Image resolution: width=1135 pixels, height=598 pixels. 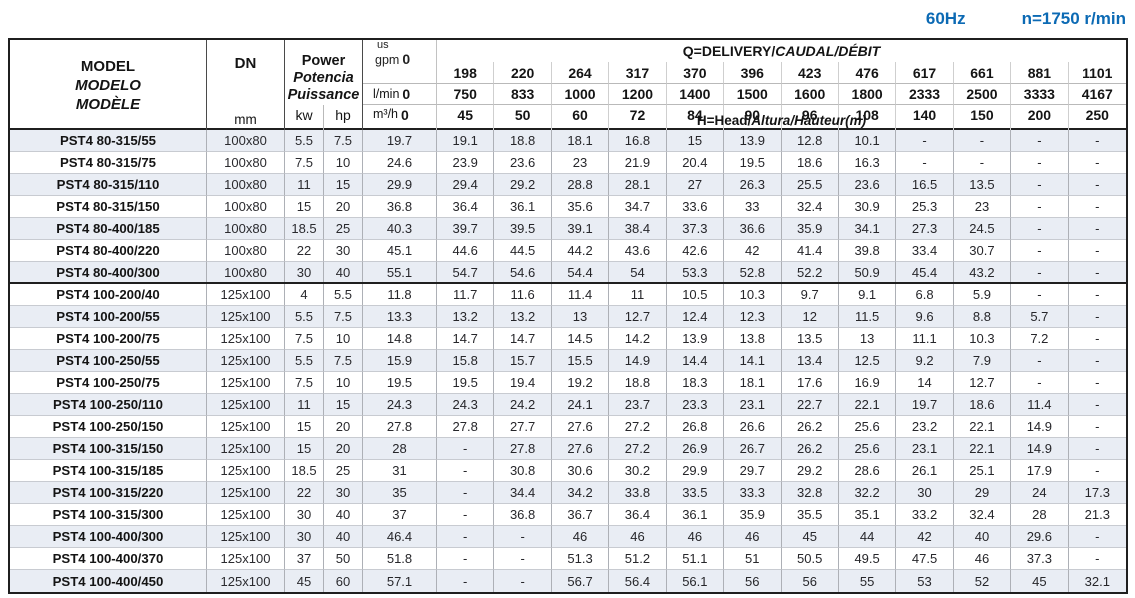 What do you see at coordinates (343, 207) in the screenshot?
I see `hp-cell: 20` at bounding box center [343, 207].